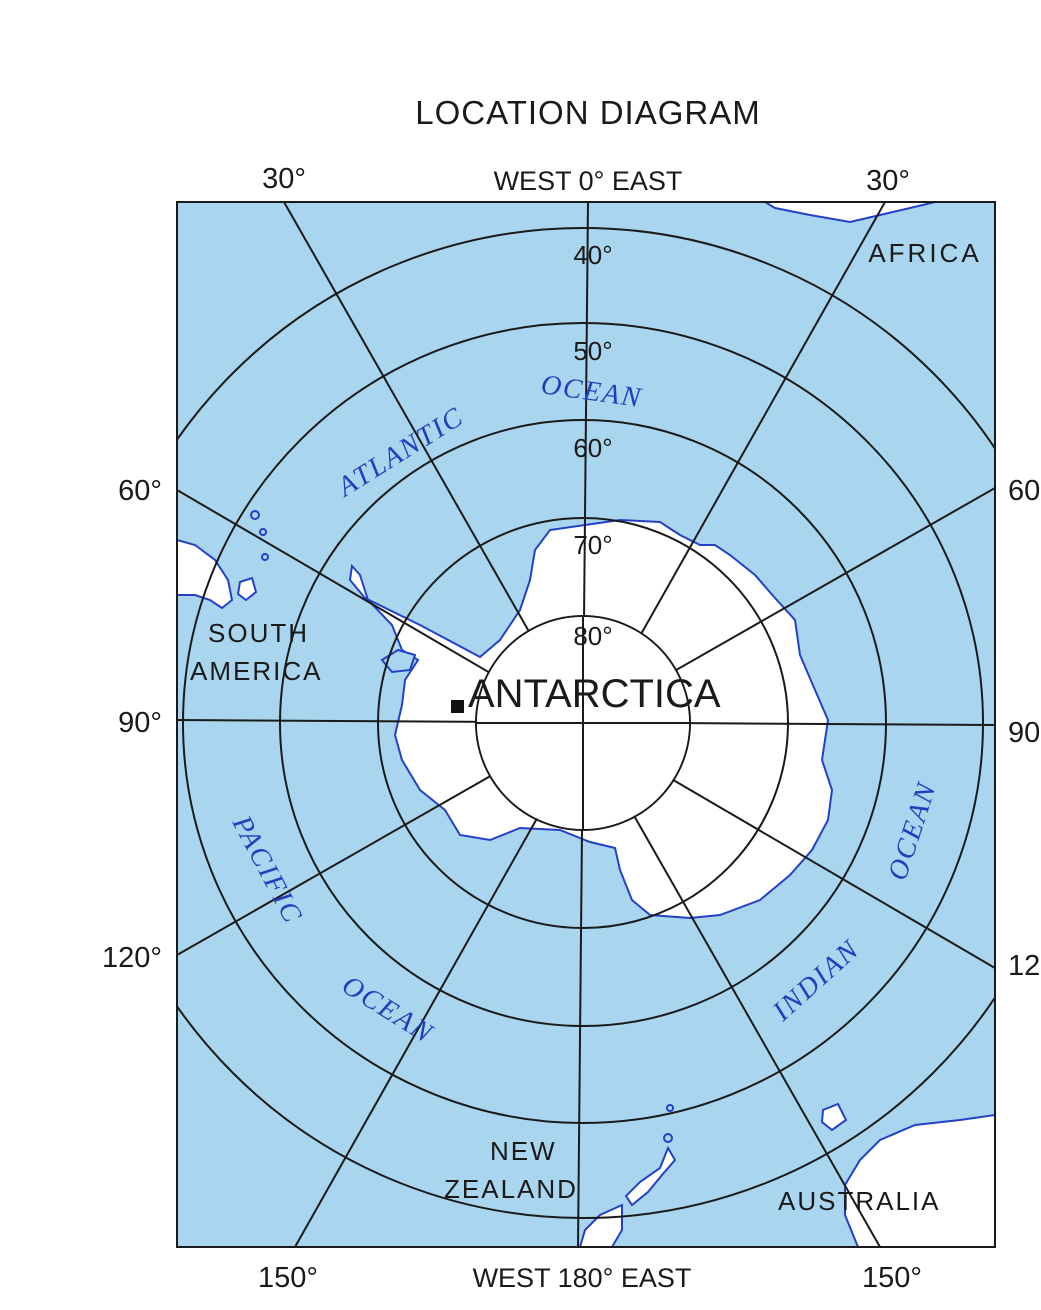 This screenshot has height=1310, width=1041. Describe the element at coordinates (919, 1180) in the screenshot. I see `australia-landmass` at that location.